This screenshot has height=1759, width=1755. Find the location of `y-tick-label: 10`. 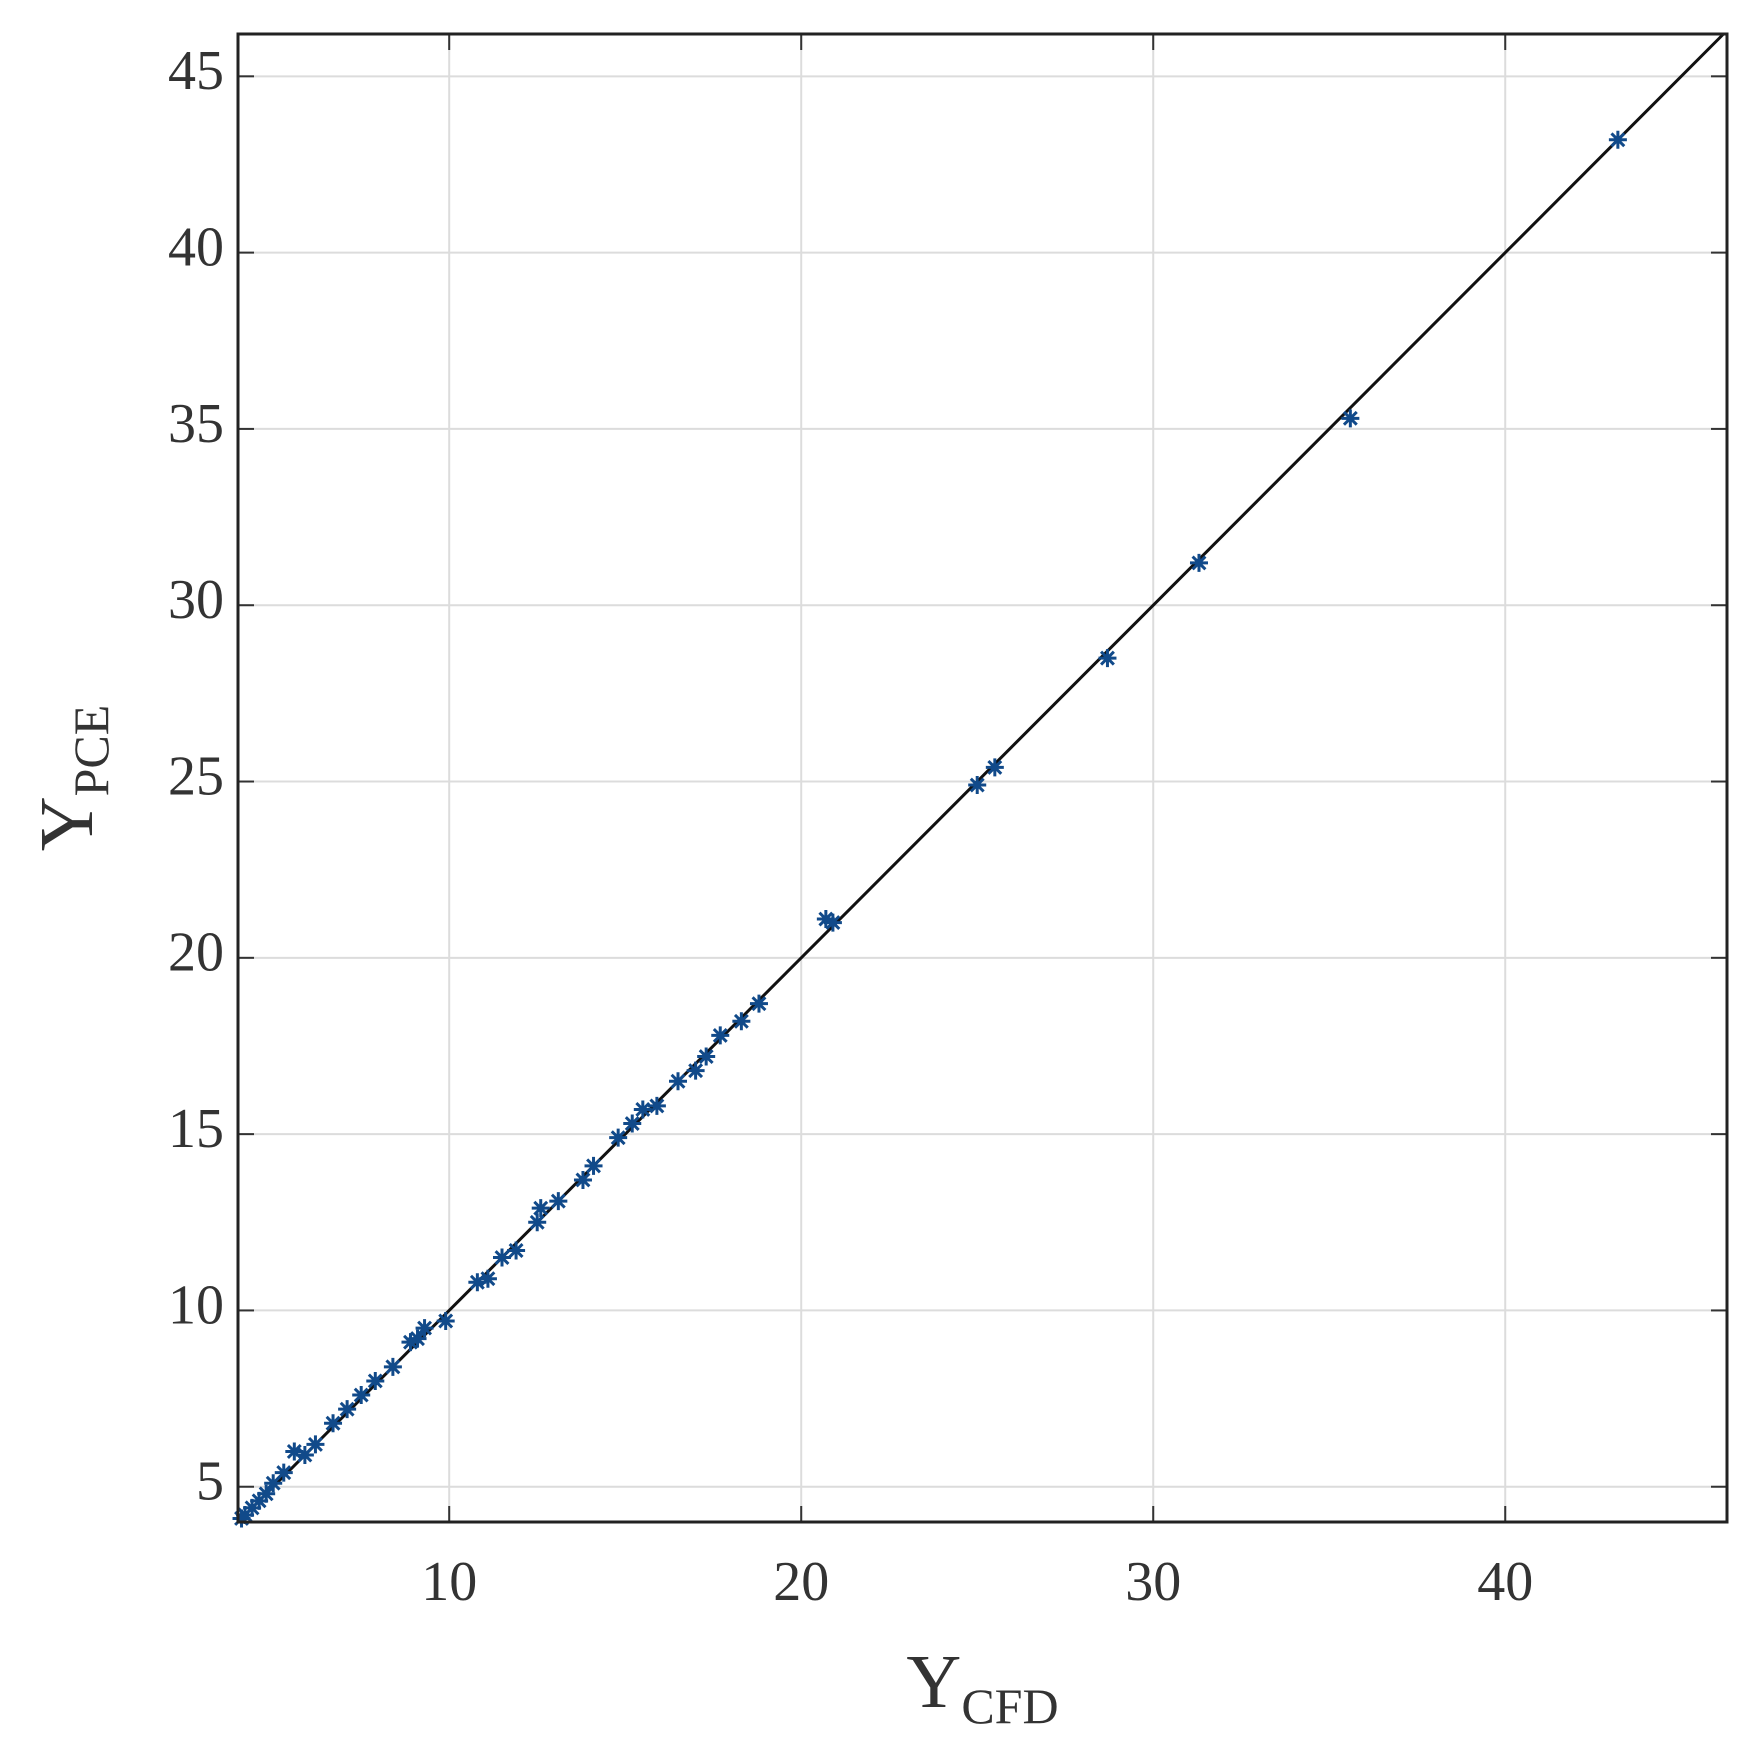

y-tick-label: 10 is located at coordinates (196, 1305).